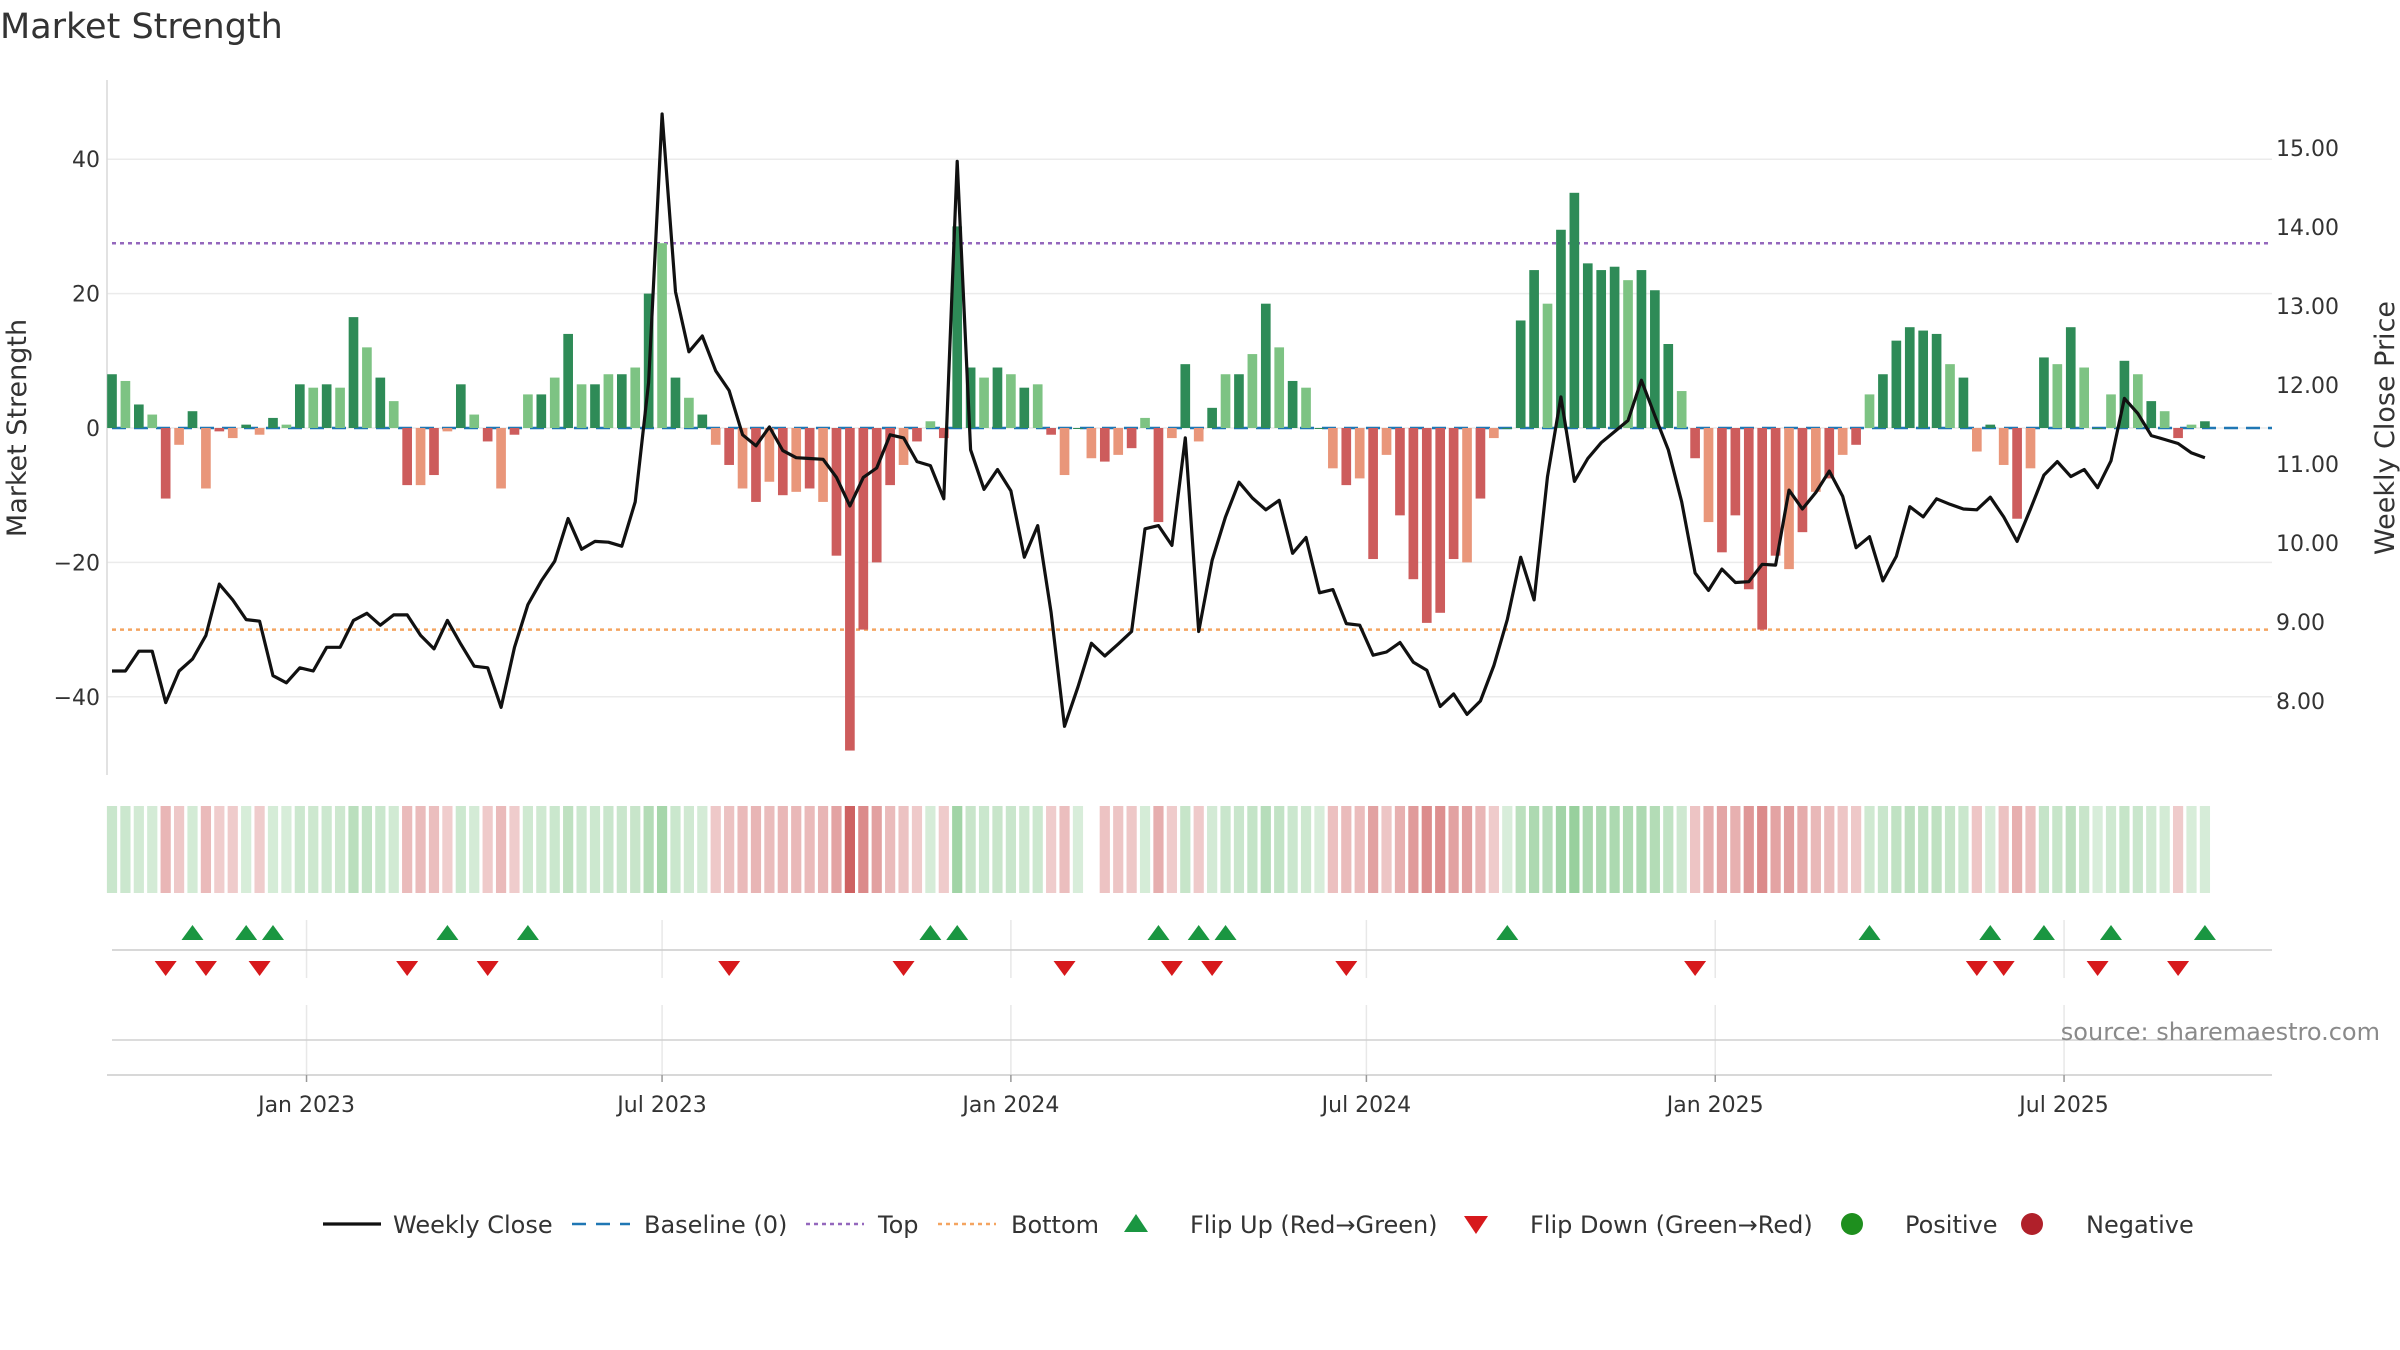  What do you see at coordinates (1055, 1225) in the screenshot?
I see `legend-label-bottom: Bottom` at bounding box center [1055, 1225].